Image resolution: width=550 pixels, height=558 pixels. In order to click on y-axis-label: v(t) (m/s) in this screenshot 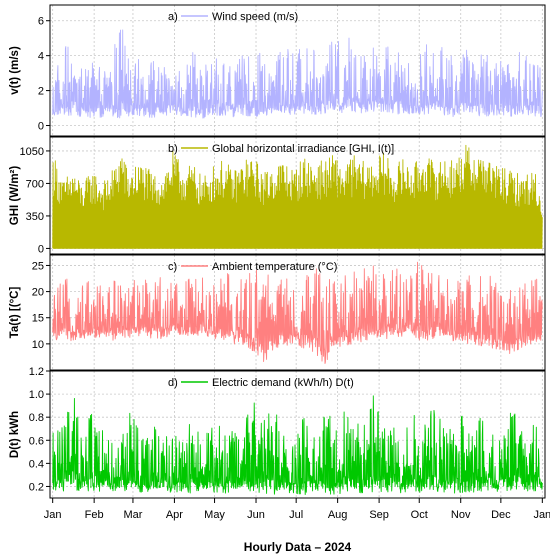, I will do `click(15, 70)`.